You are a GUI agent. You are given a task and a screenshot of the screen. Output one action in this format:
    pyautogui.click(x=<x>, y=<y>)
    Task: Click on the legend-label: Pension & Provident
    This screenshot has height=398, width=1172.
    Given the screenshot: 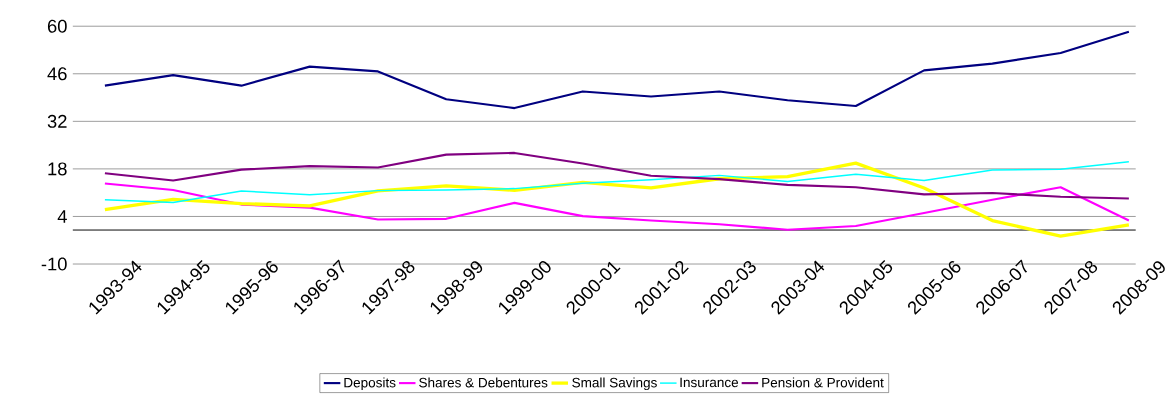 What is the action you would take?
    pyautogui.click(x=823, y=382)
    